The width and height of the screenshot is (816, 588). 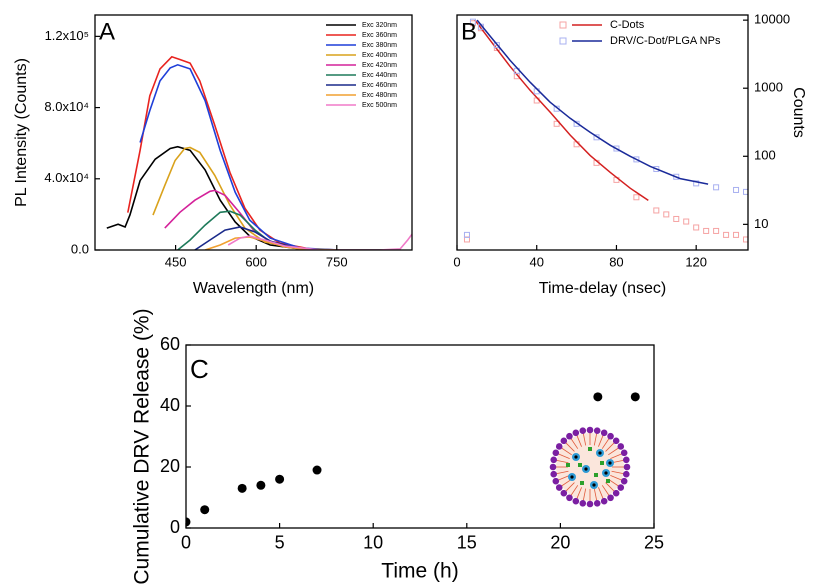 What do you see at coordinates (467, 543) in the screenshot?
I see `x-tick-label: 15` at bounding box center [467, 543].